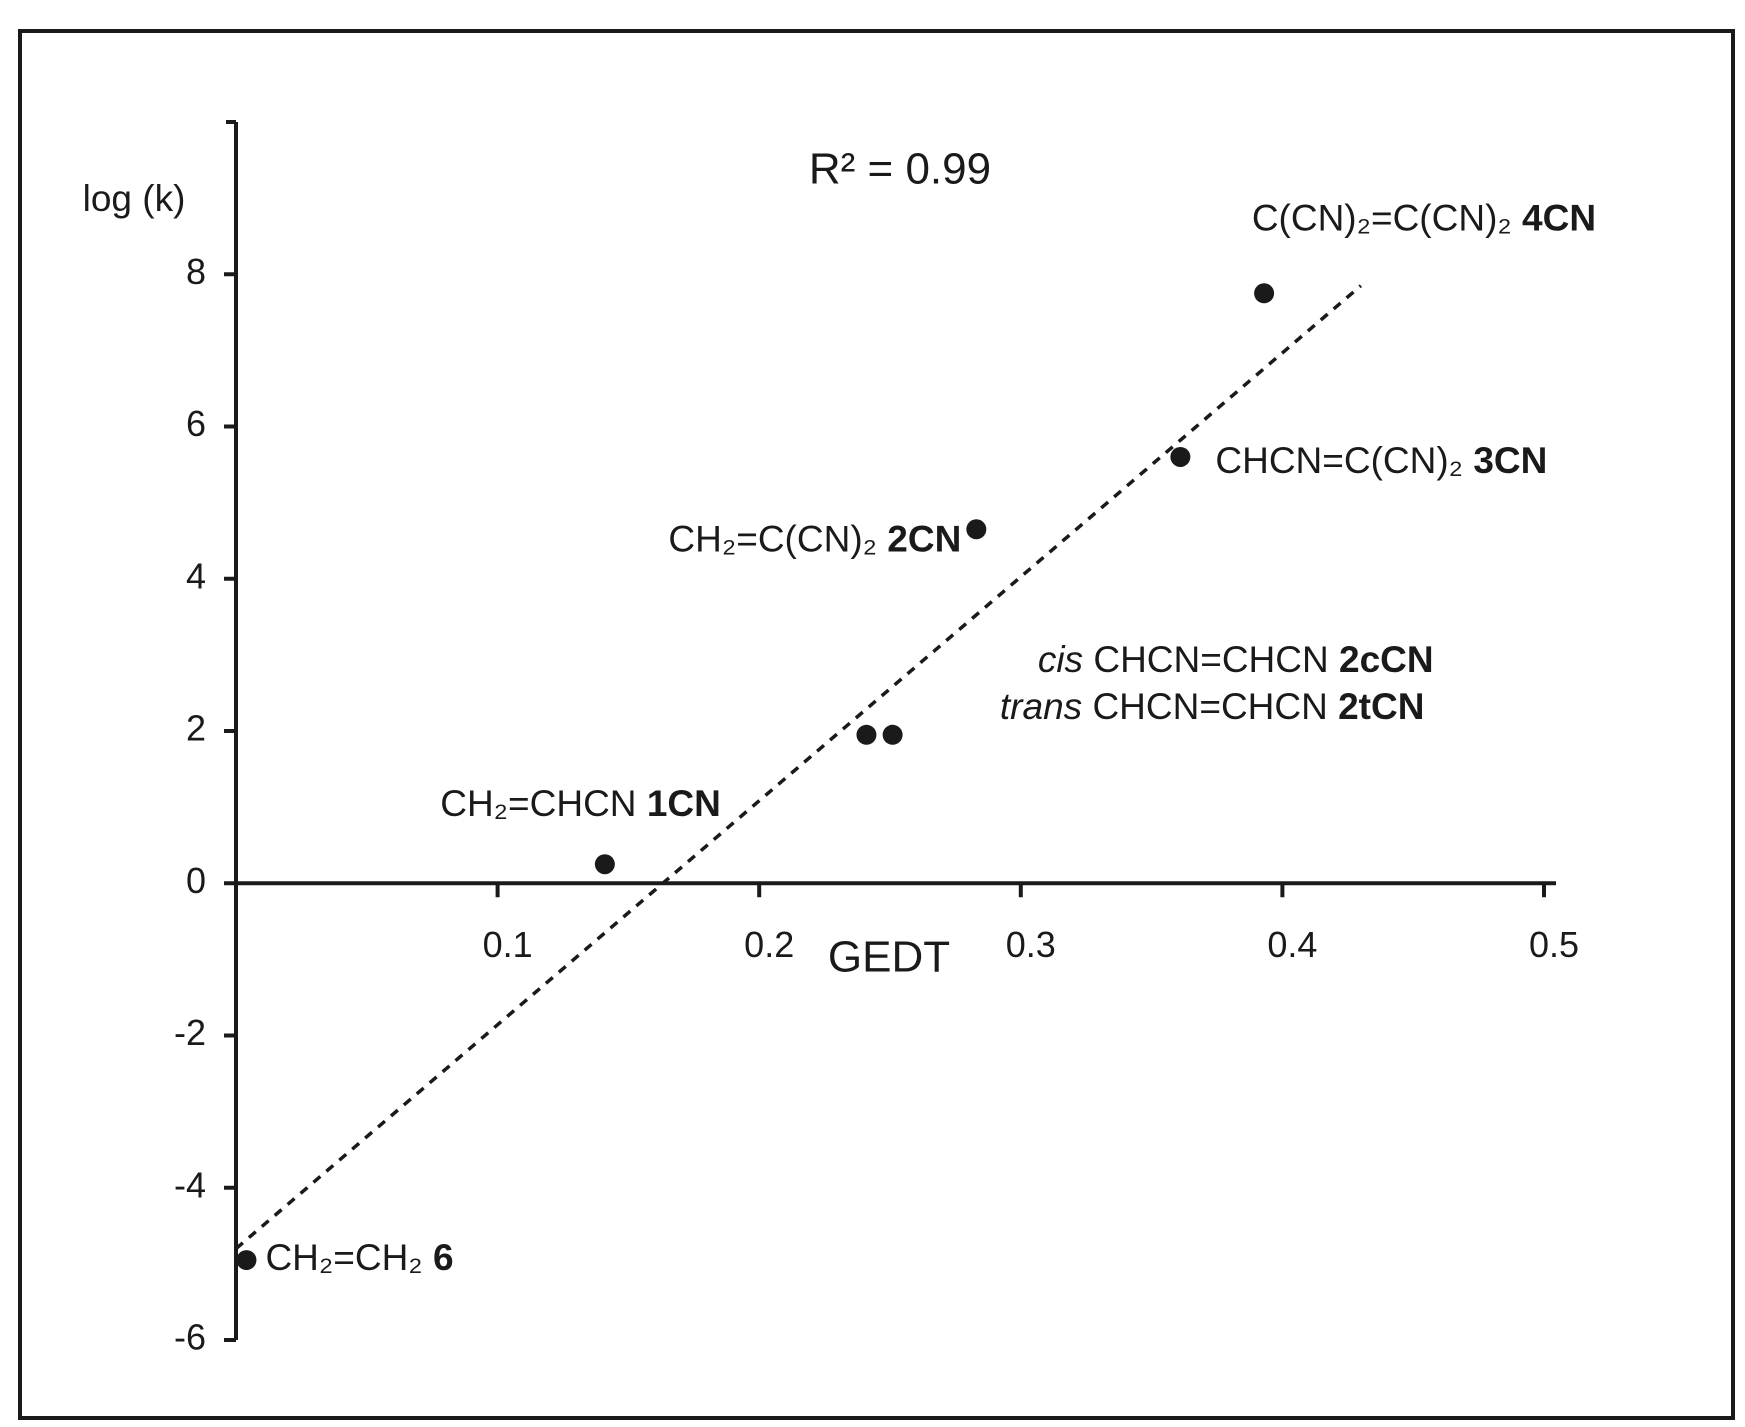  I want to click on point-label: CH₂=CHCN 1CN, so click(580, 803).